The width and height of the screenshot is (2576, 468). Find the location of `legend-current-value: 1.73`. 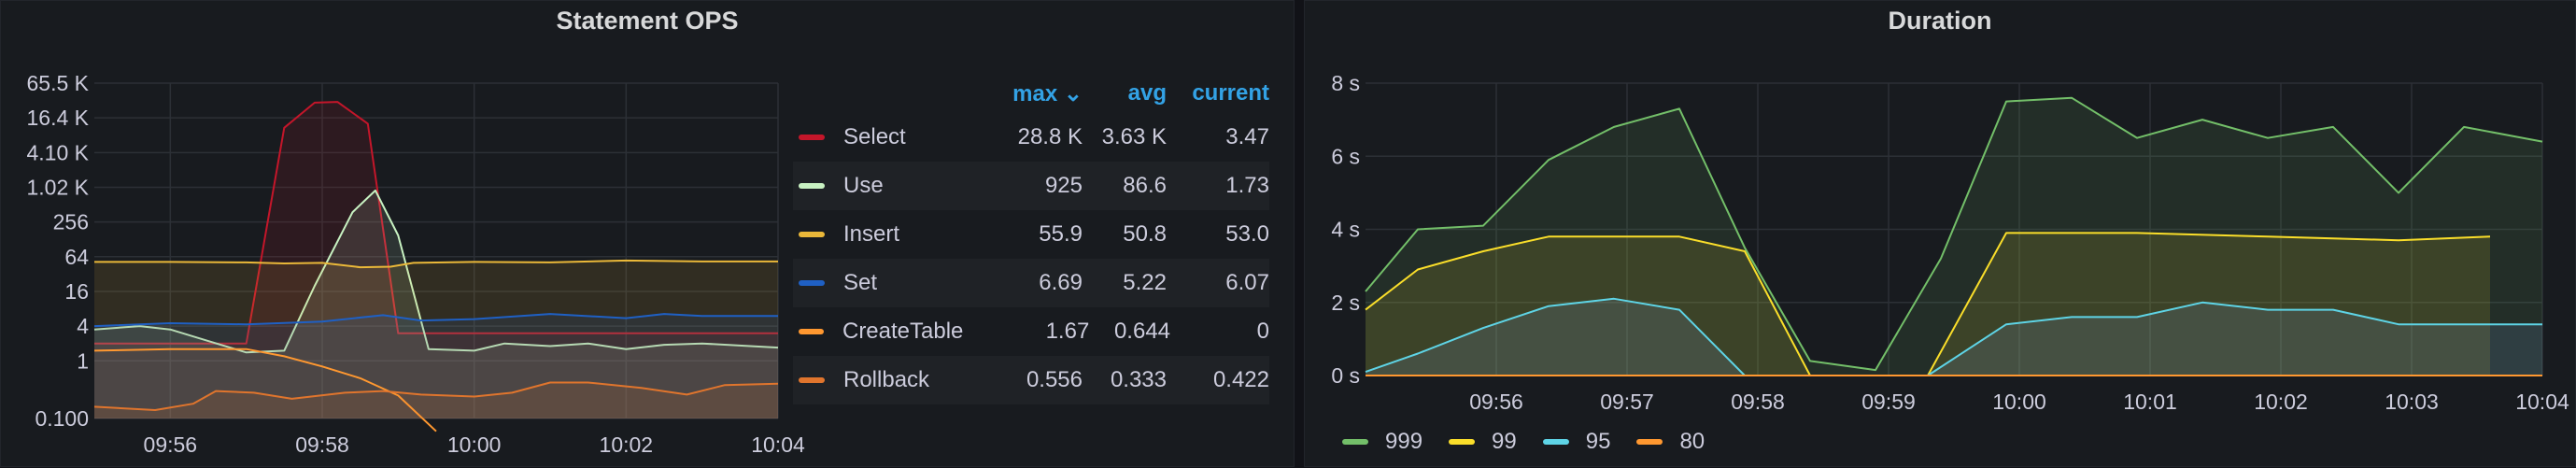

legend-current-value: 1.73 is located at coordinates (1247, 185).